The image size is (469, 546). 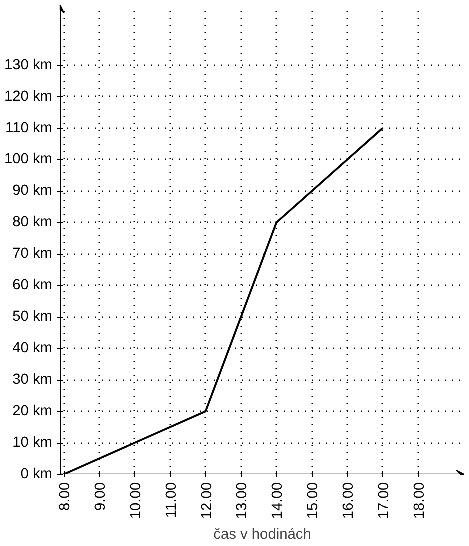 What do you see at coordinates (32, 317) in the screenshot?
I see `y-tick-label: 50 km` at bounding box center [32, 317].